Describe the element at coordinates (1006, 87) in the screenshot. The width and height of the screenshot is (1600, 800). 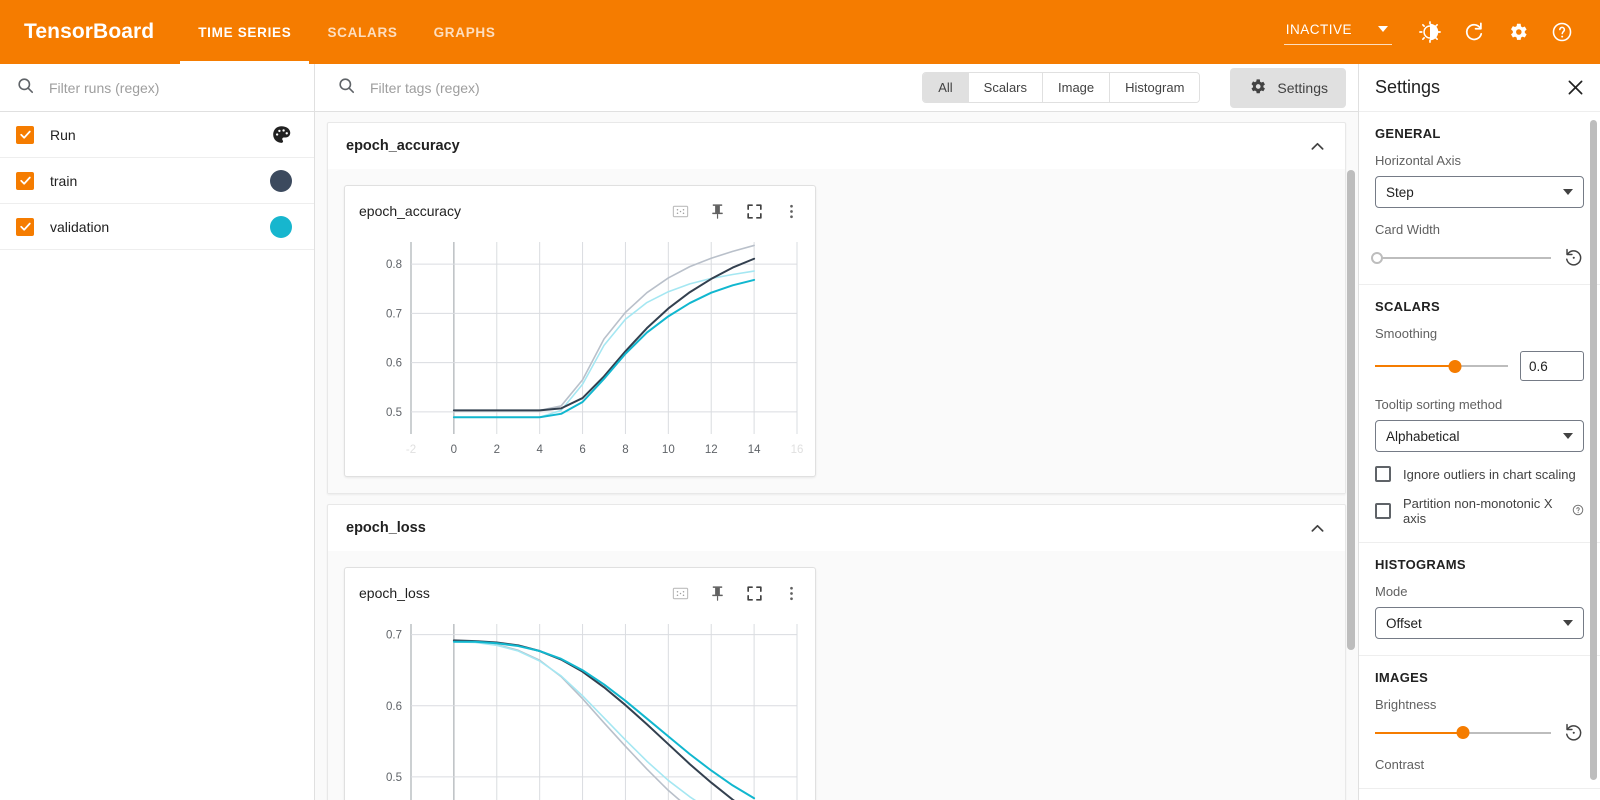
I see `toggle-scalars: Scalars` at that location.